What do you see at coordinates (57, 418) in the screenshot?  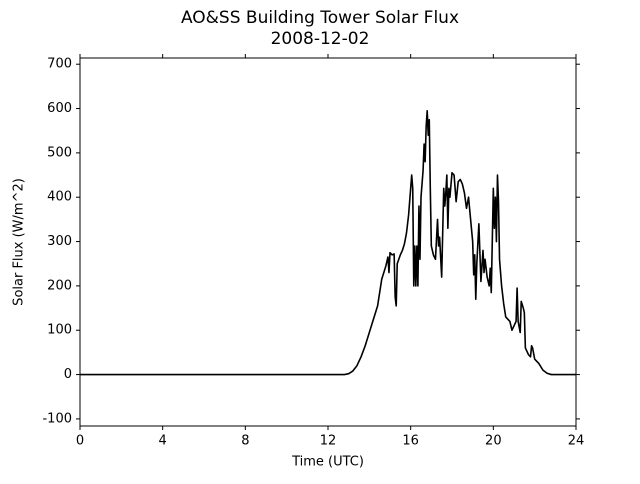 I see `y-tick-label: -100` at bounding box center [57, 418].